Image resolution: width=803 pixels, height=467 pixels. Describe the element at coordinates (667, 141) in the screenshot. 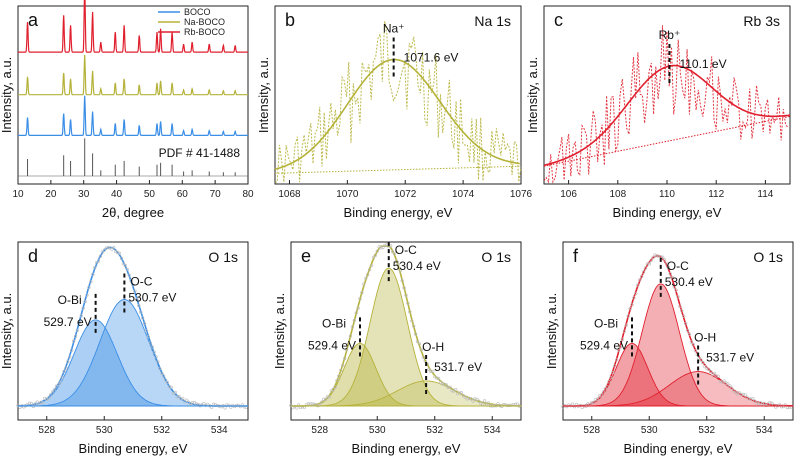

I see `baseline` at that location.